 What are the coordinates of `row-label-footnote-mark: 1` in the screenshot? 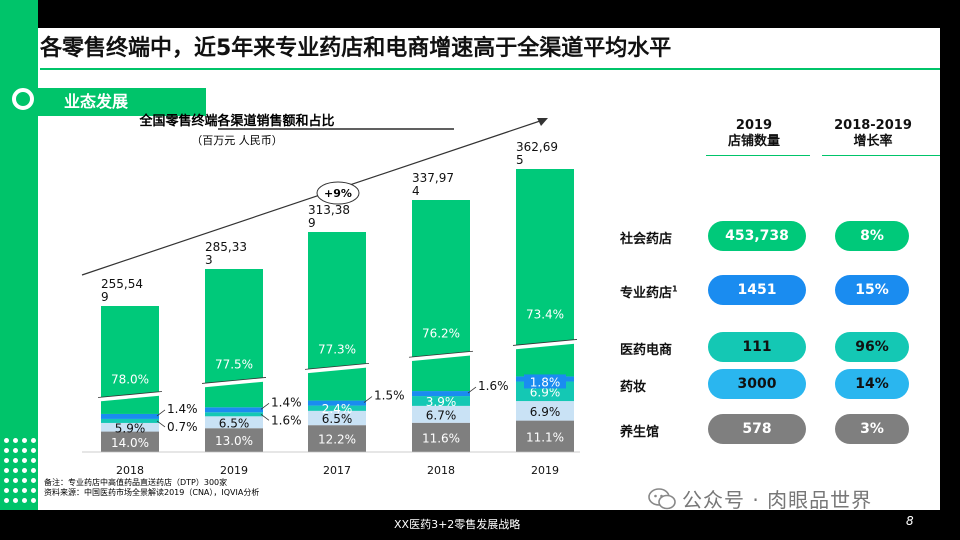 It's located at (675, 289).